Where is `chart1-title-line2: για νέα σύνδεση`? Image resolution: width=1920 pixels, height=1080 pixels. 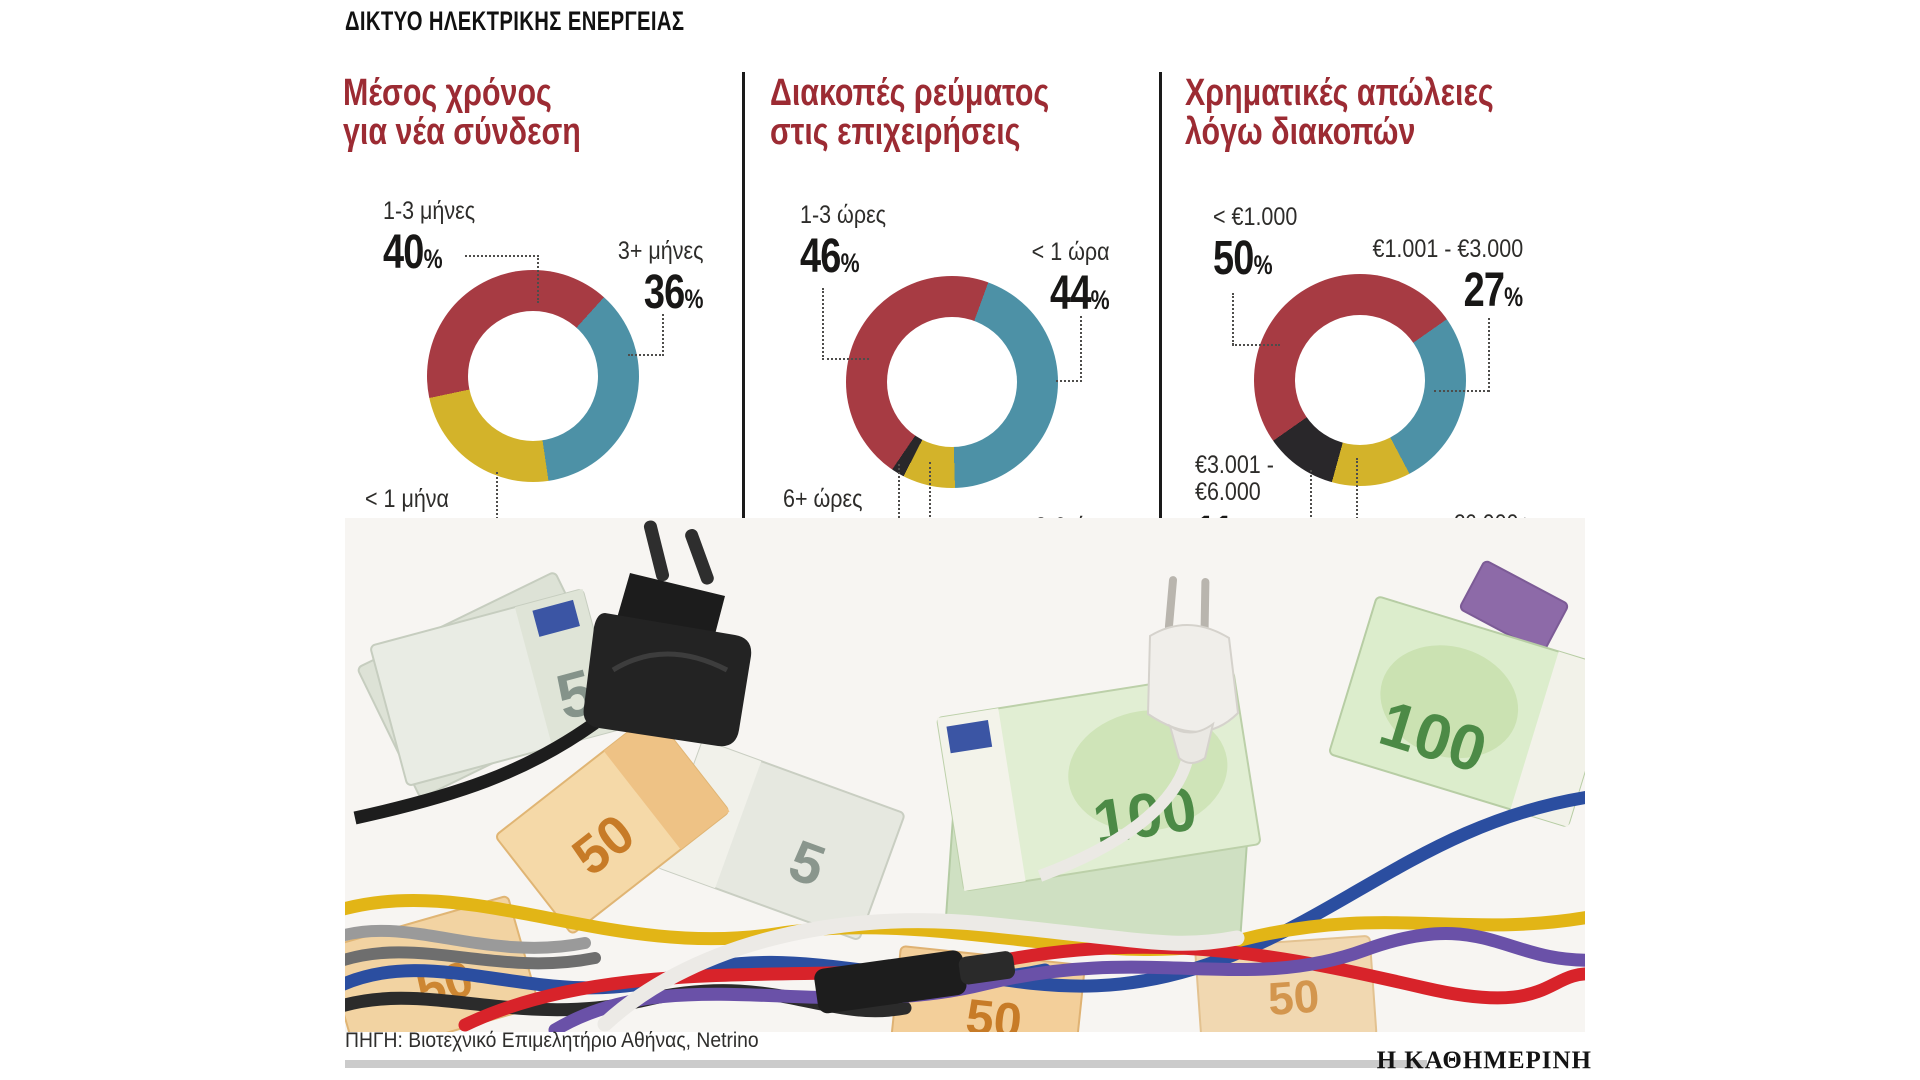 chart1-title-line2: για νέα σύνδεση is located at coordinates (462, 132).